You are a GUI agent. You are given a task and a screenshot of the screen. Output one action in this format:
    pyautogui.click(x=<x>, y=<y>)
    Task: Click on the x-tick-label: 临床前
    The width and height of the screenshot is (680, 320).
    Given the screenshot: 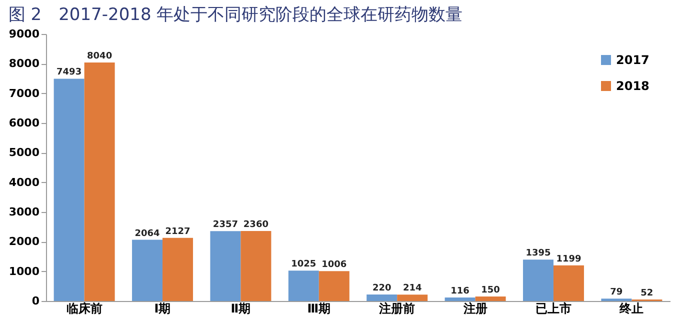 What is the action you would take?
    pyautogui.click(x=84, y=309)
    